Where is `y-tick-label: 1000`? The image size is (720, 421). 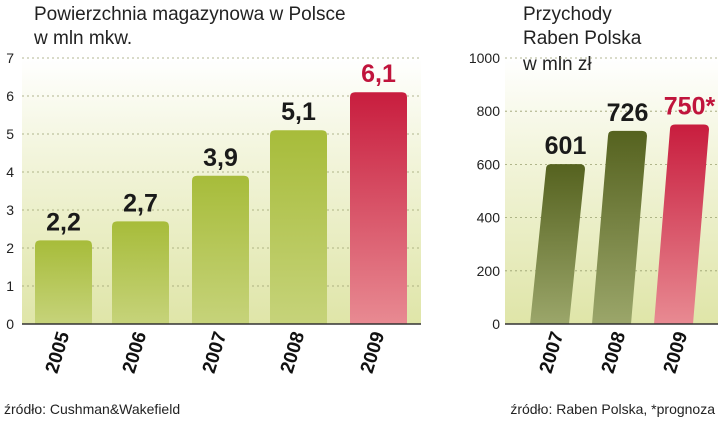 y-tick-label: 1000 is located at coordinates (484, 58).